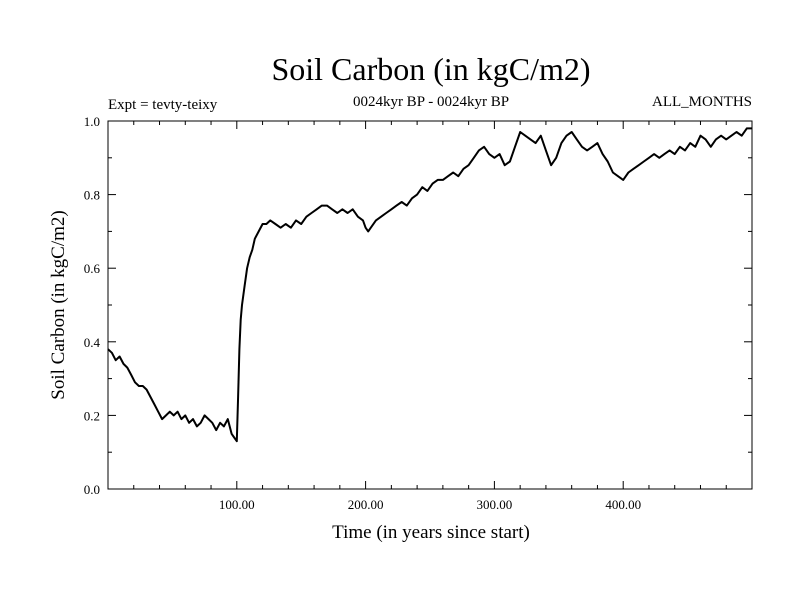 This screenshot has width=800, height=605. I want to click on y-tick-label: 0.2, so click(92, 415).